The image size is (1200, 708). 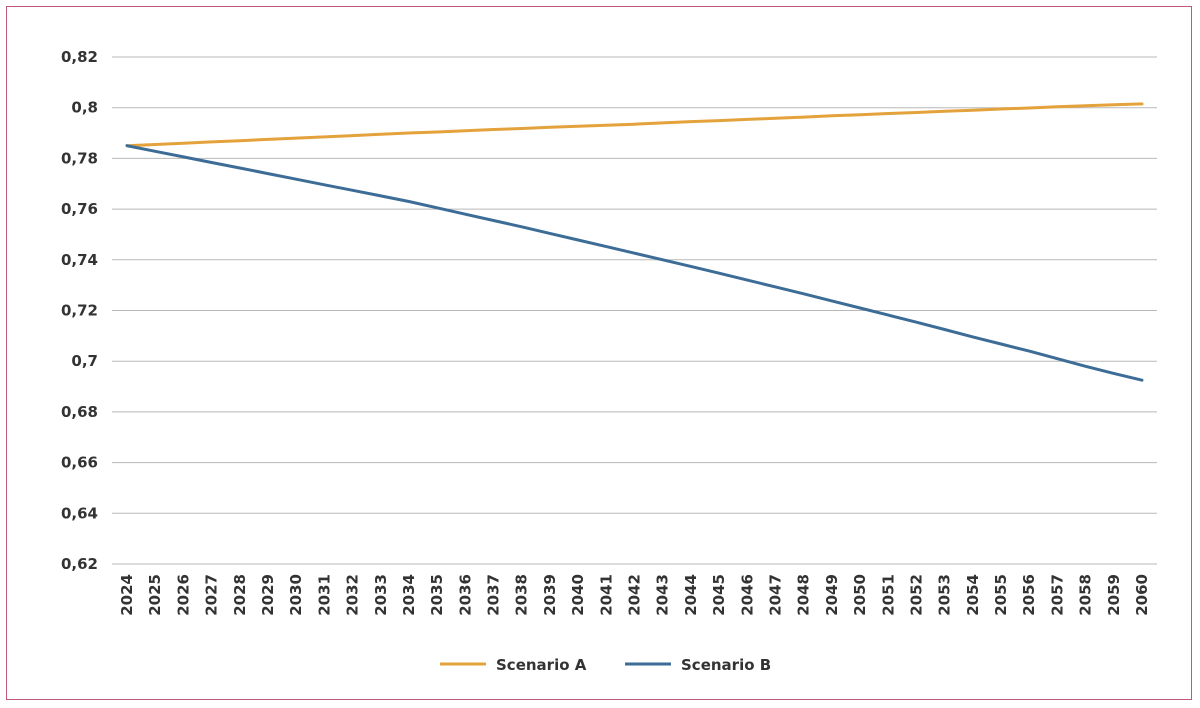 What do you see at coordinates (296, 595) in the screenshot?
I see `x-tick-label: 2030` at bounding box center [296, 595].